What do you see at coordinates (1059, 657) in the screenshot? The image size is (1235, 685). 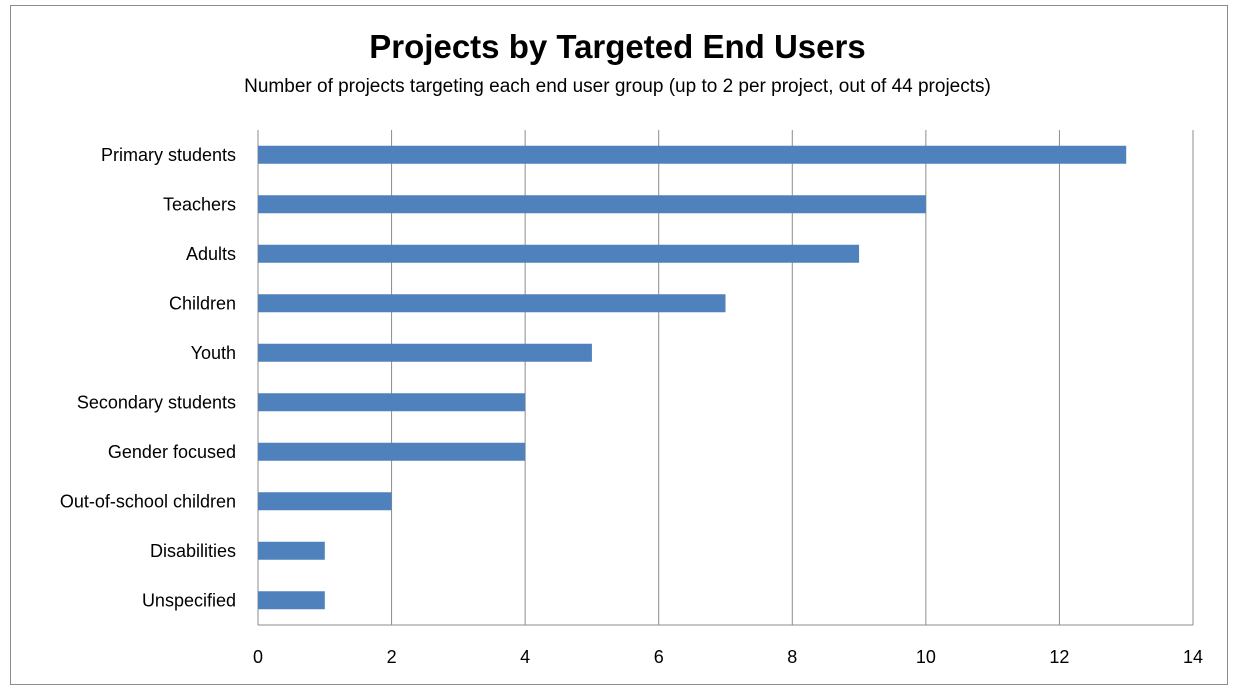 I see `x-tick-label: 12` at bounding box center [1059, 657].